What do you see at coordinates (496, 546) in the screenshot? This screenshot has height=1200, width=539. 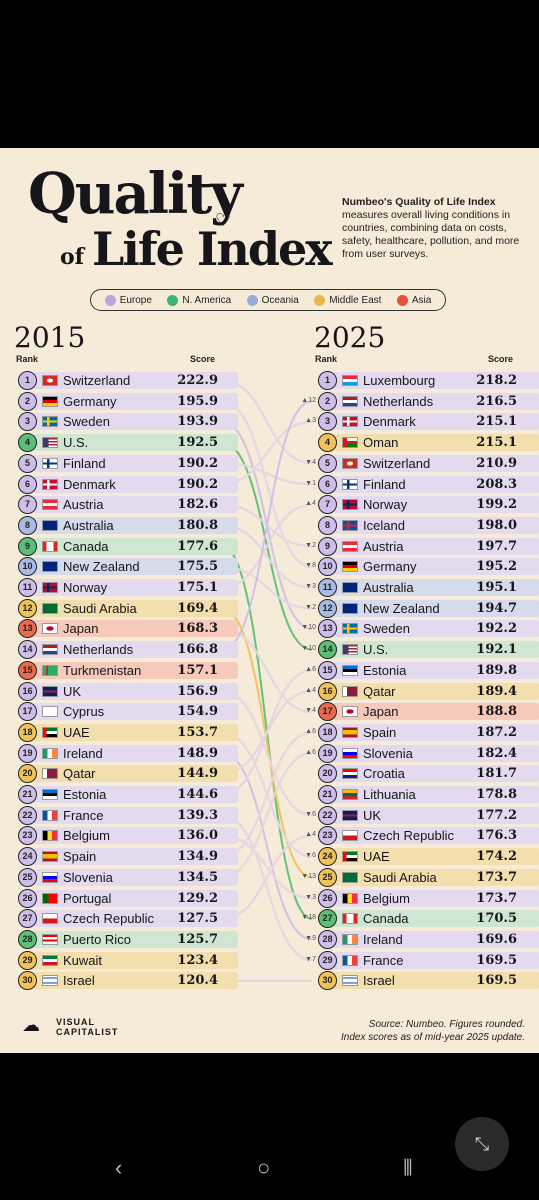 I see `score-value: 197.7` at bounding box center [496, 546].